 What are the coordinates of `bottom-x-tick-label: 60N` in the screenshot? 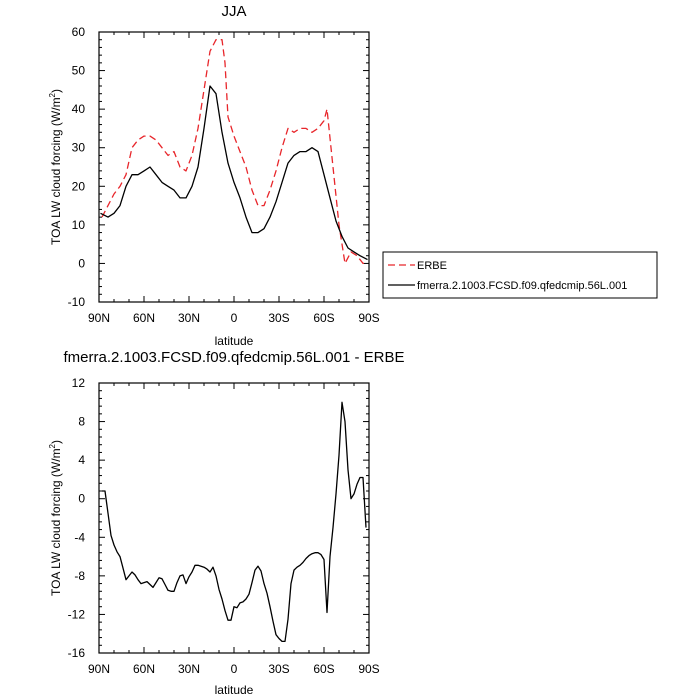 It's located at (144, 669).